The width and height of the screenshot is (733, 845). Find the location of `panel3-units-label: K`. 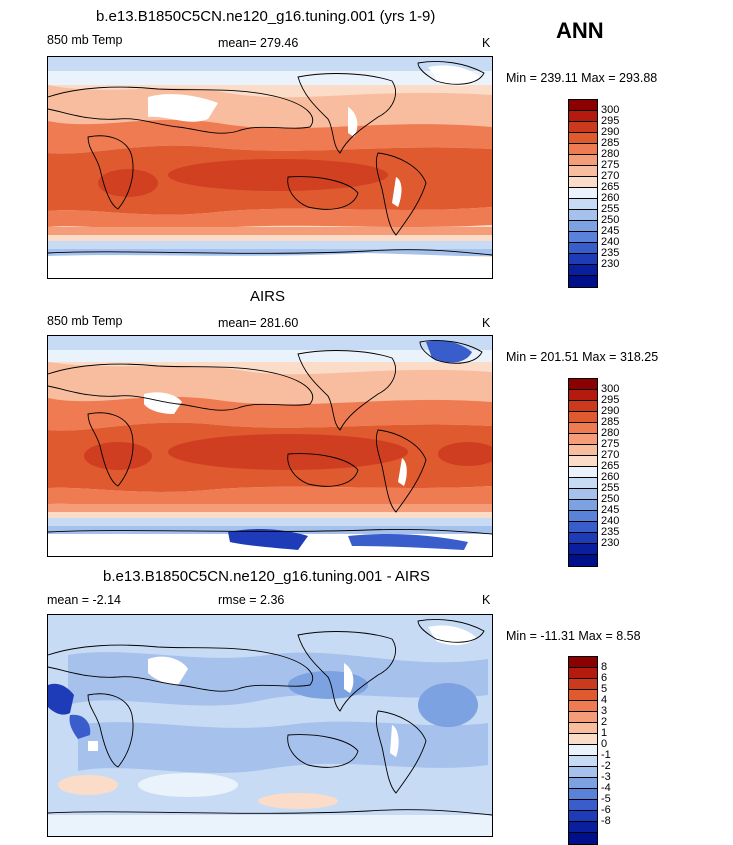

panel3-units-label: K is located at coordinates (486, 600).